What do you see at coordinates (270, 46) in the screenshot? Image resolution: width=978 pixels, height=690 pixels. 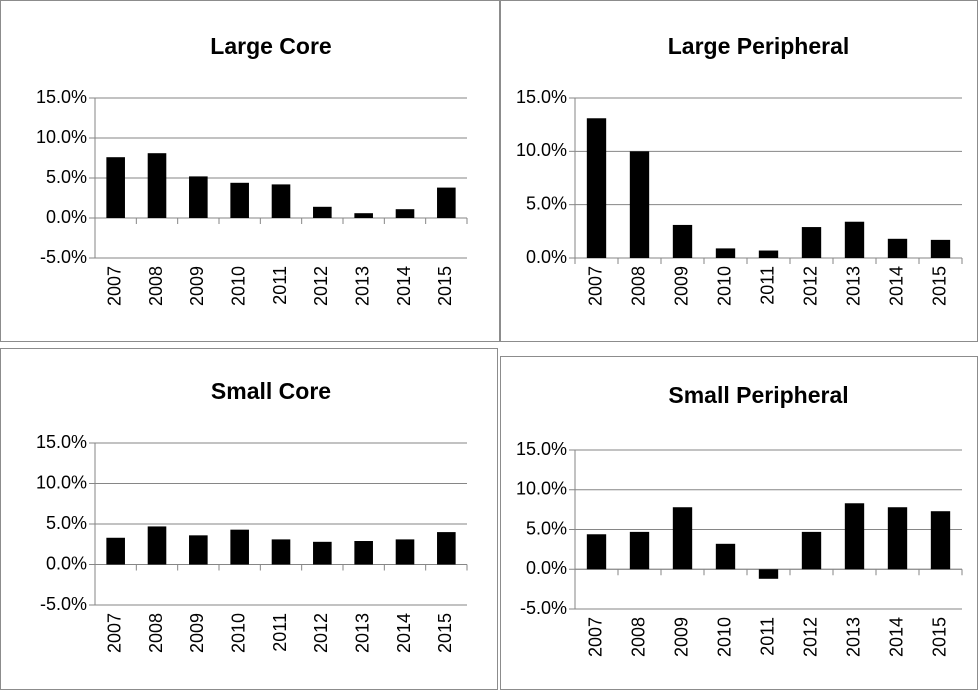 I see `chart-title: Large Core` at bounding box center [270, 46].